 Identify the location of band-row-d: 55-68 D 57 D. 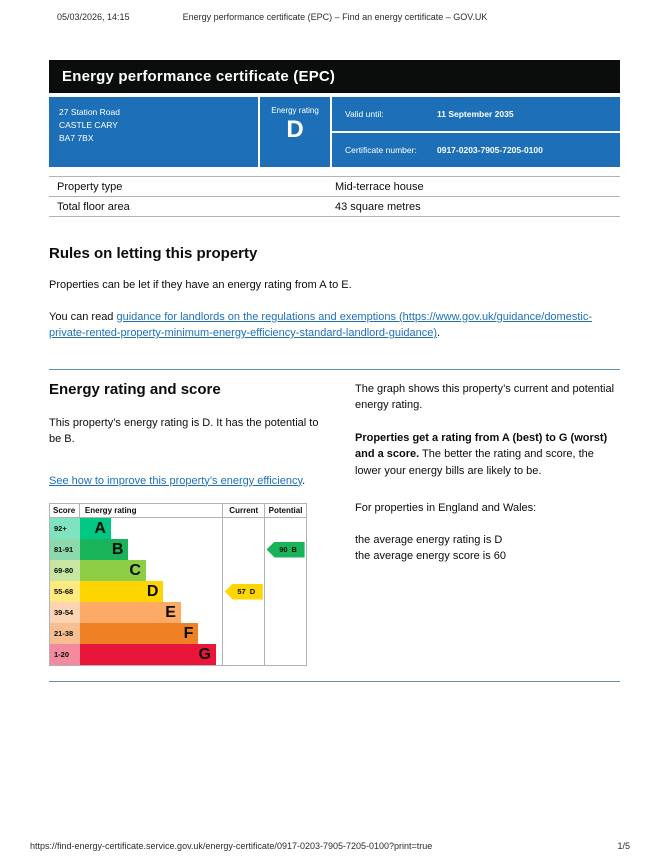
(178, 591).